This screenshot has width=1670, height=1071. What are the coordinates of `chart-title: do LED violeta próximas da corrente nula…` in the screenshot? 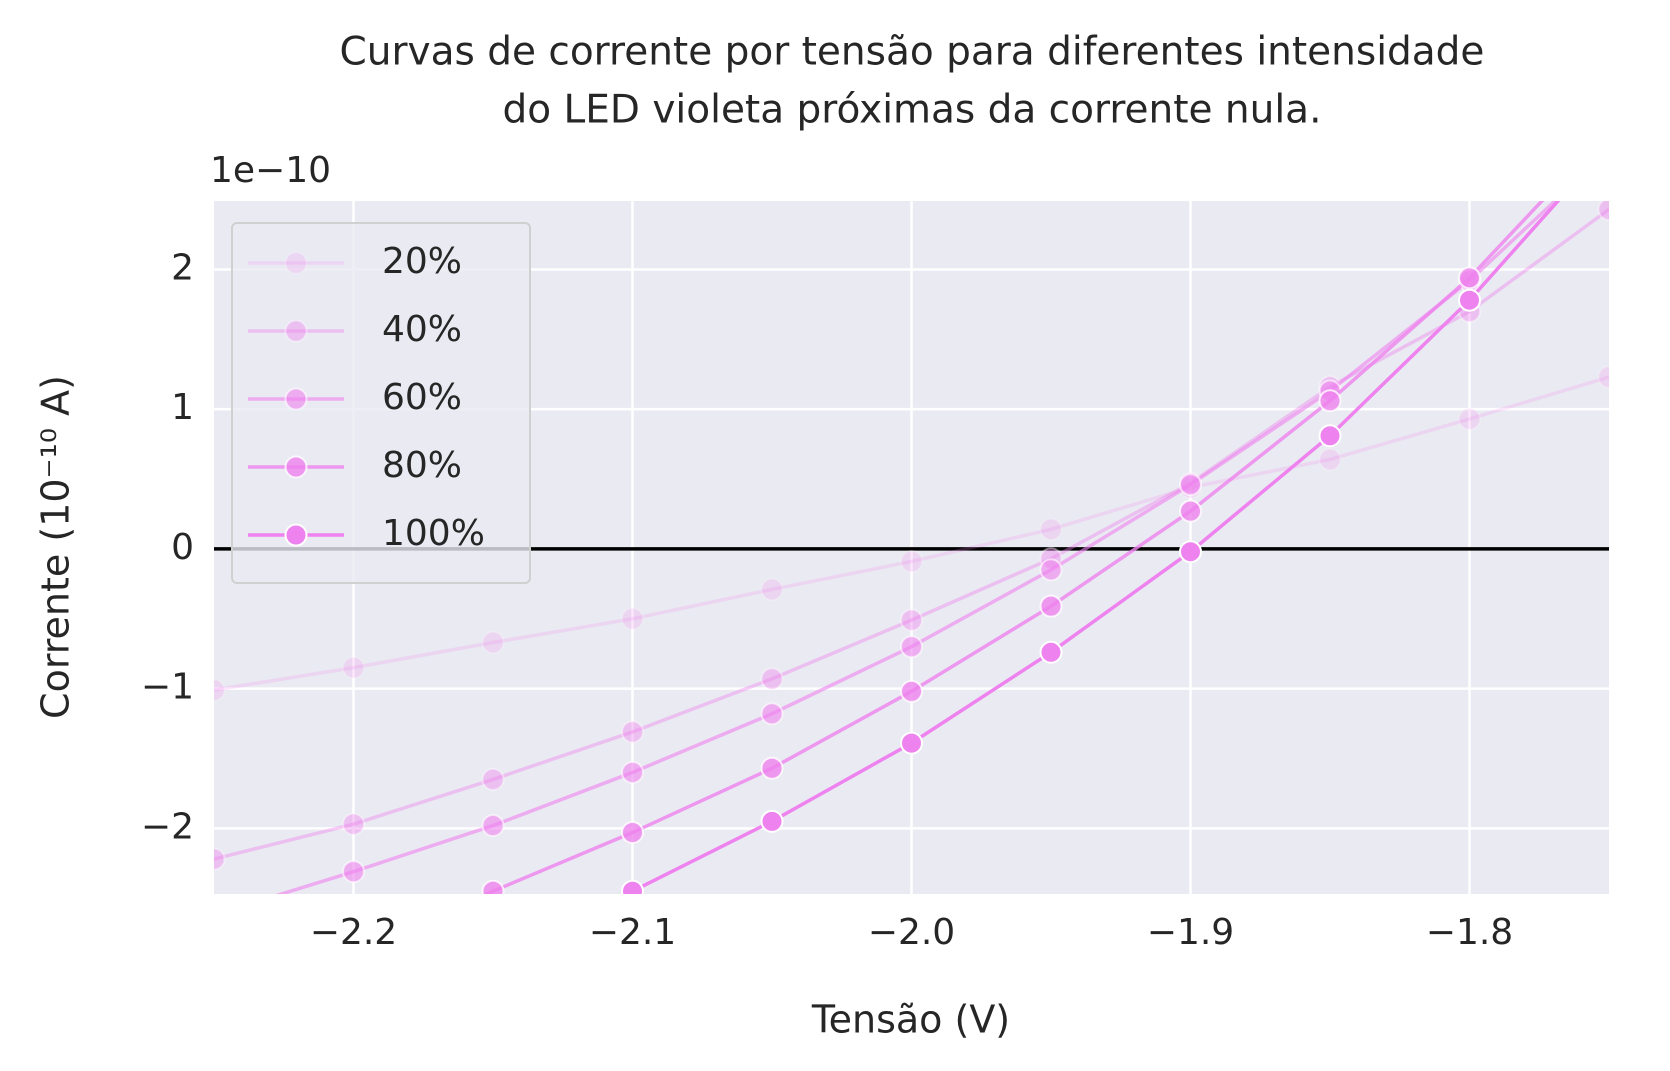 It's located at (912, 110).